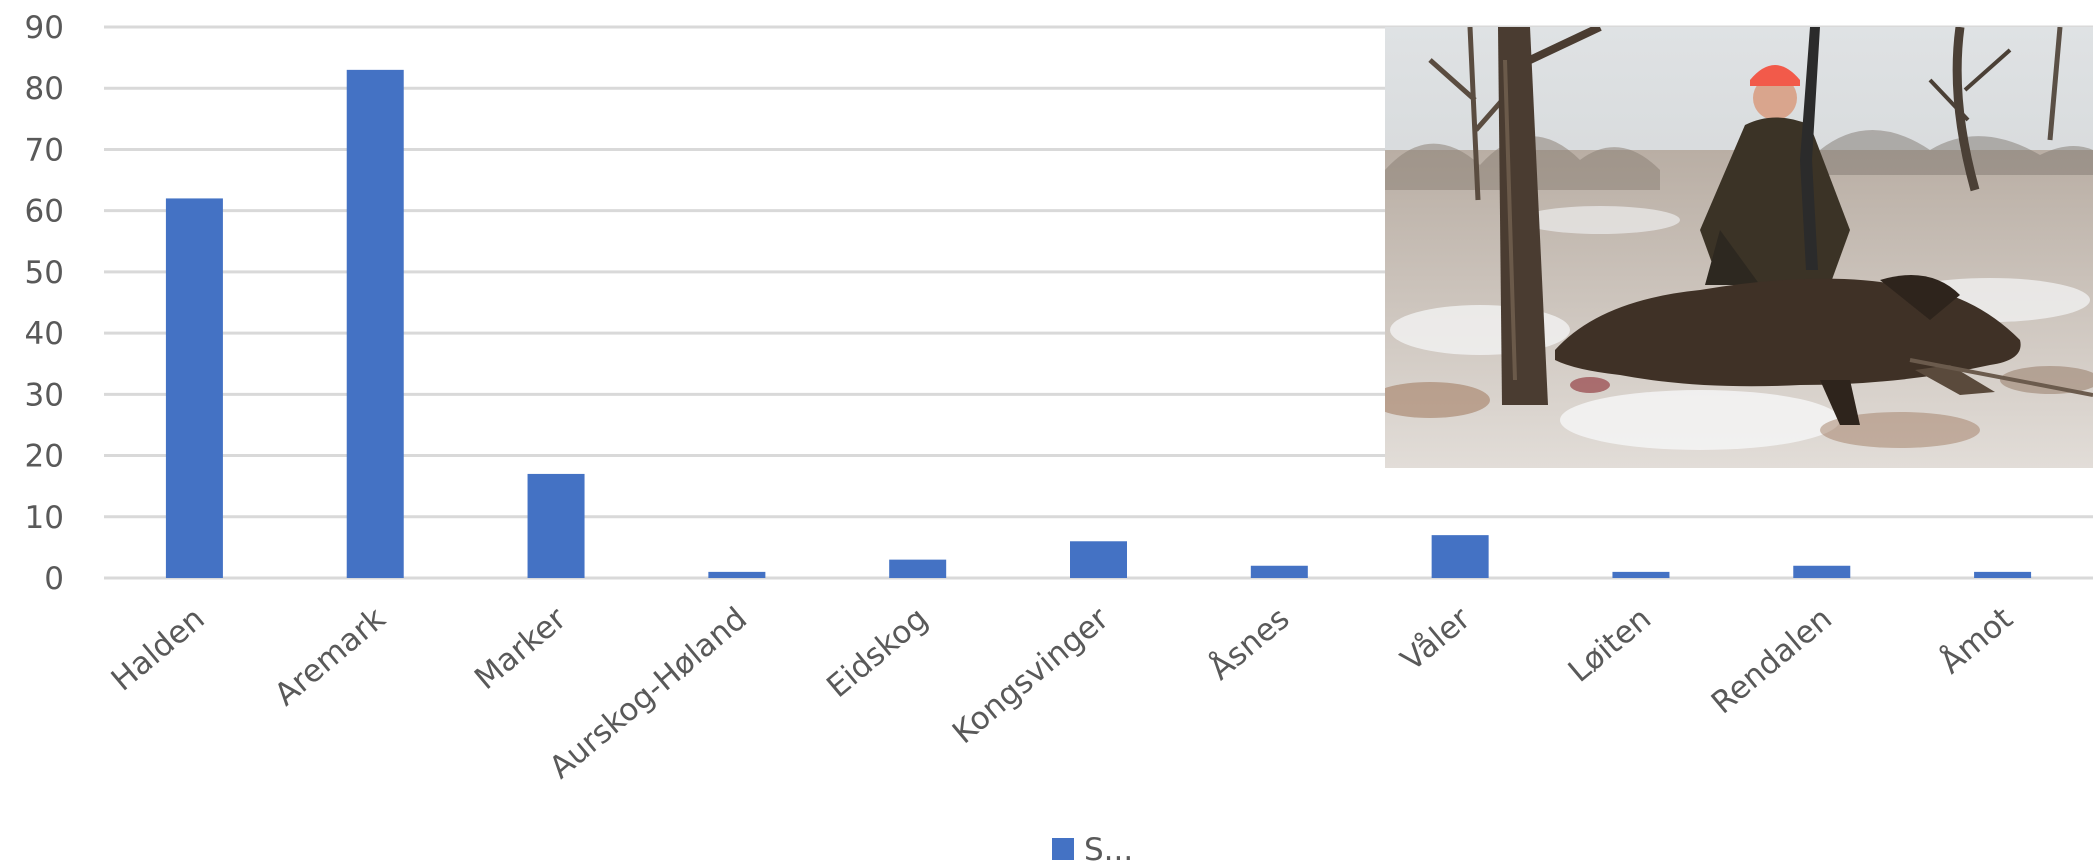 This screenshot has width=2093, height=864. Describe the element at coordinates (1098, 559) in the screenshot. I see `bar-kongsvinger` at that location.